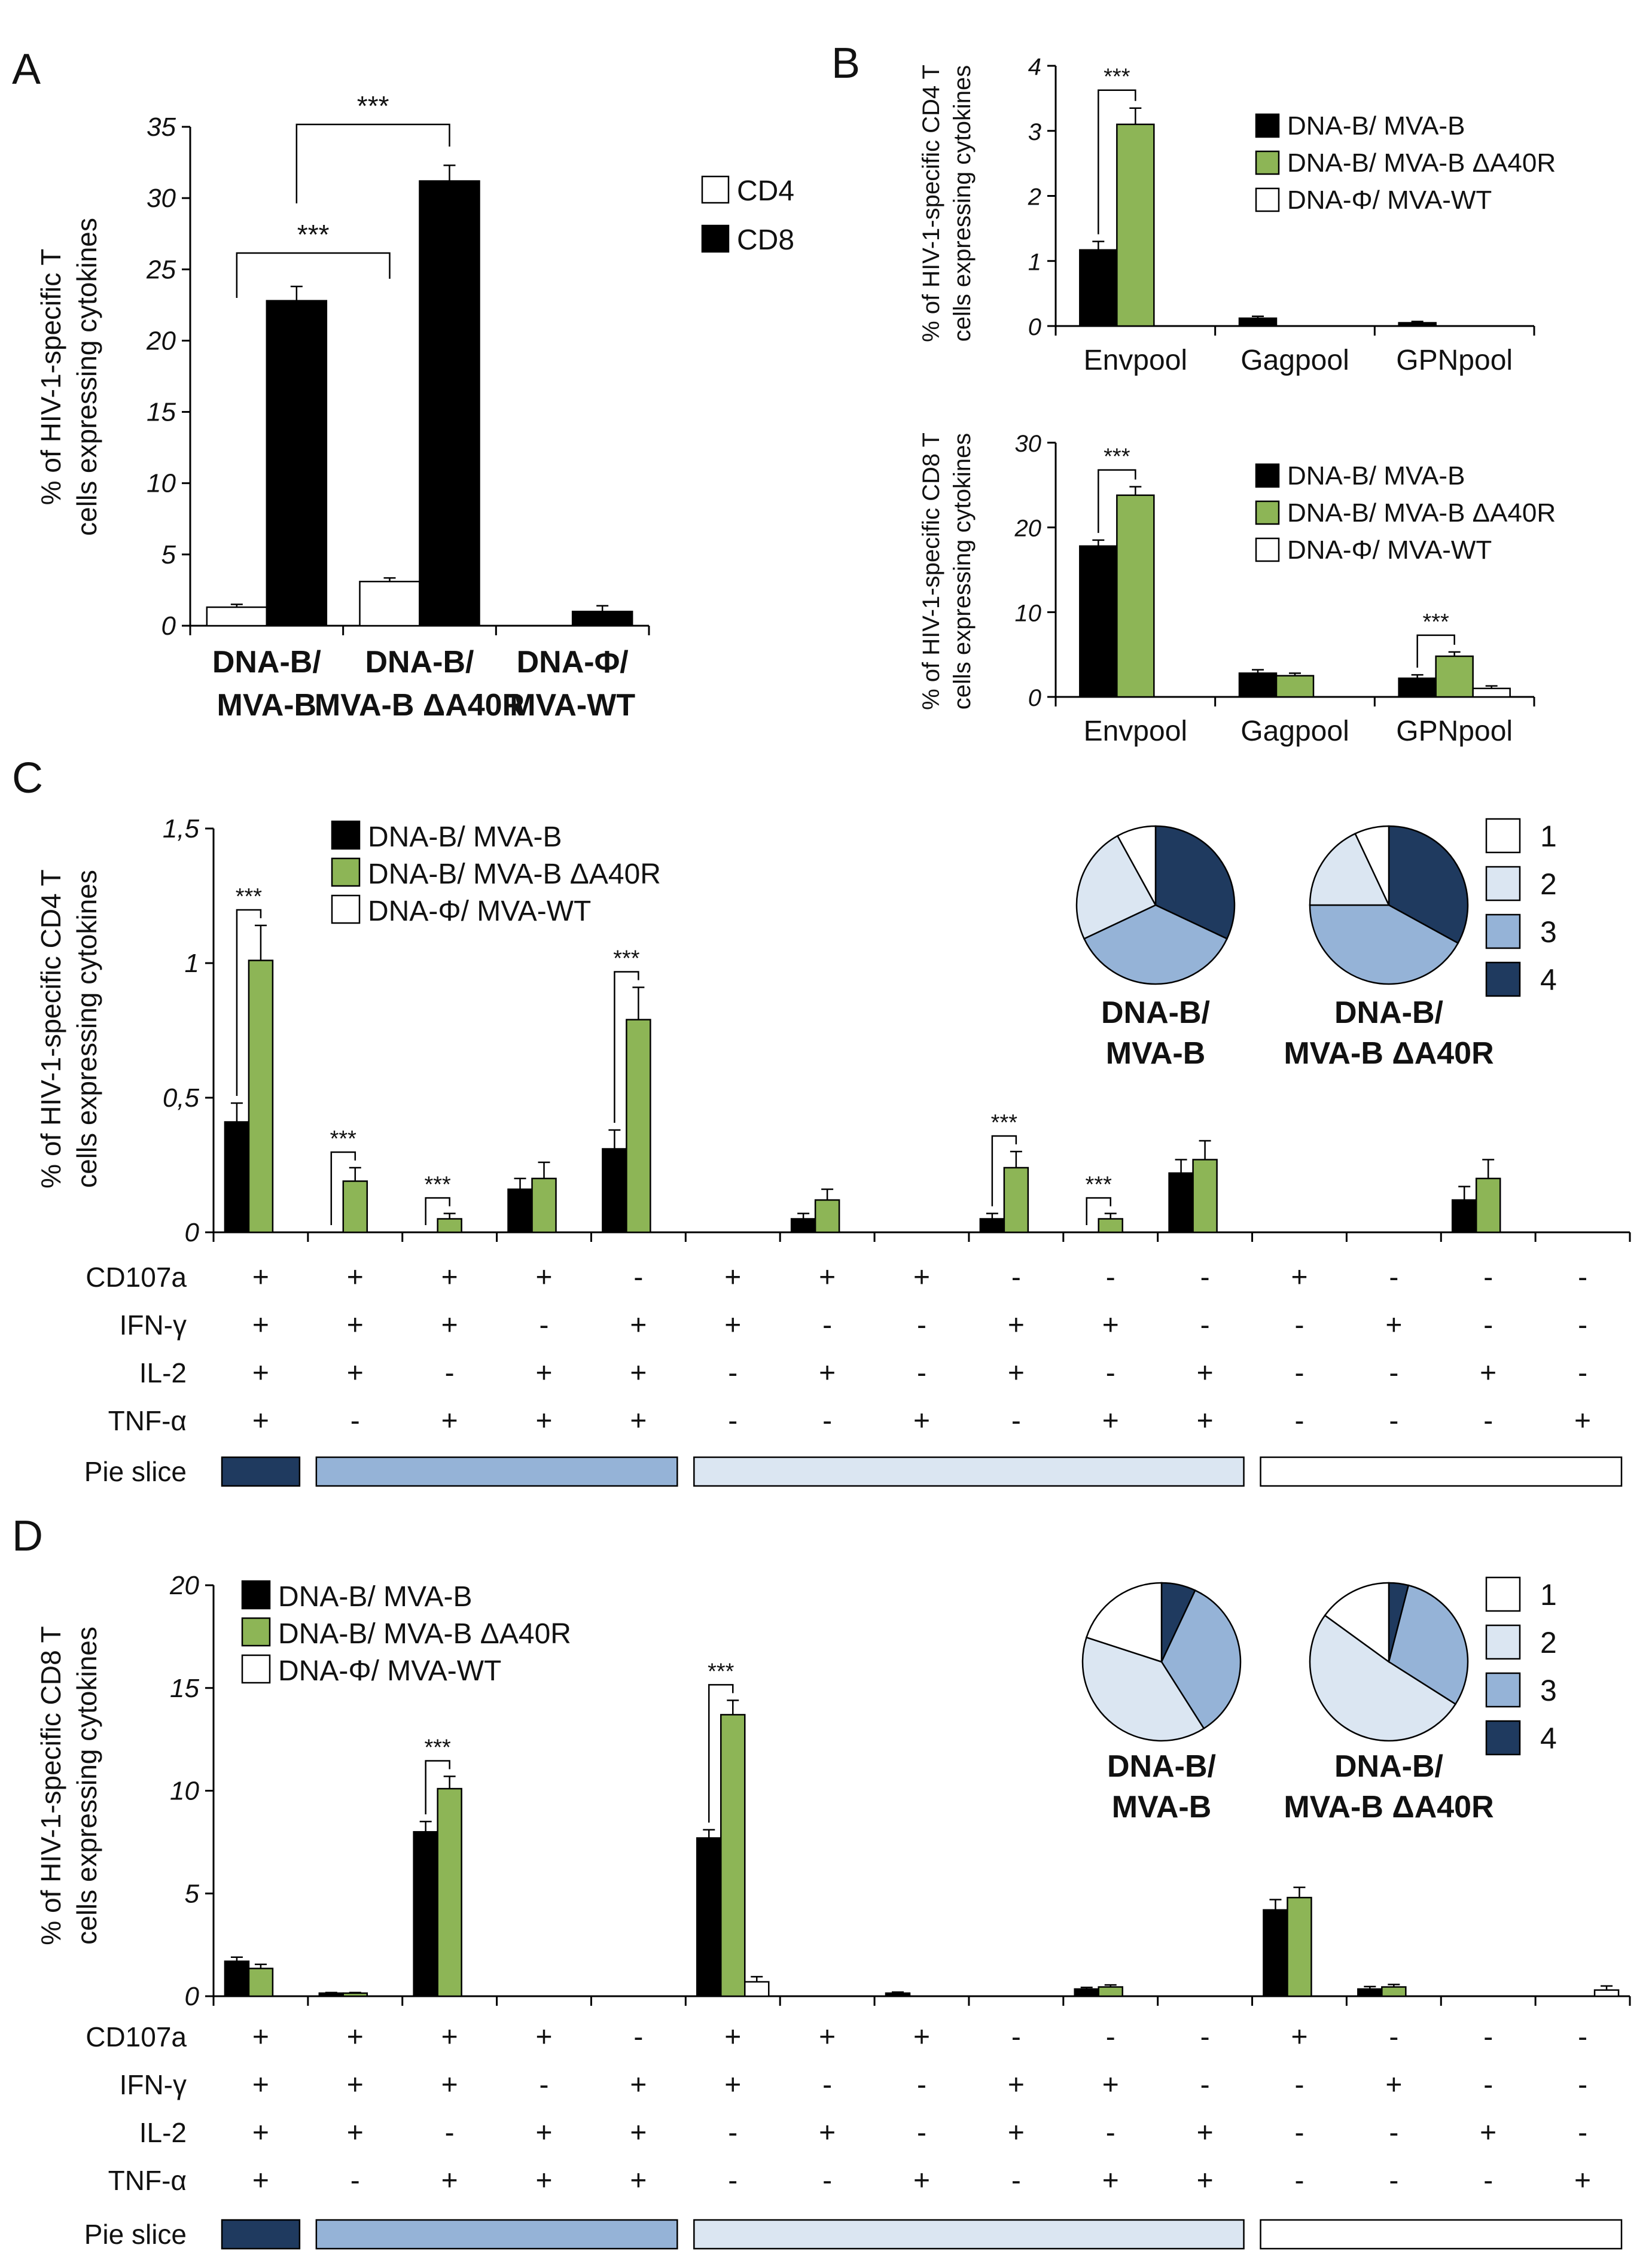 The image size is (1652, 2266). Describe the element at coordinates (573, 662) in the screenshot. I see `x-category-label: DNA-Φ/` at that location.